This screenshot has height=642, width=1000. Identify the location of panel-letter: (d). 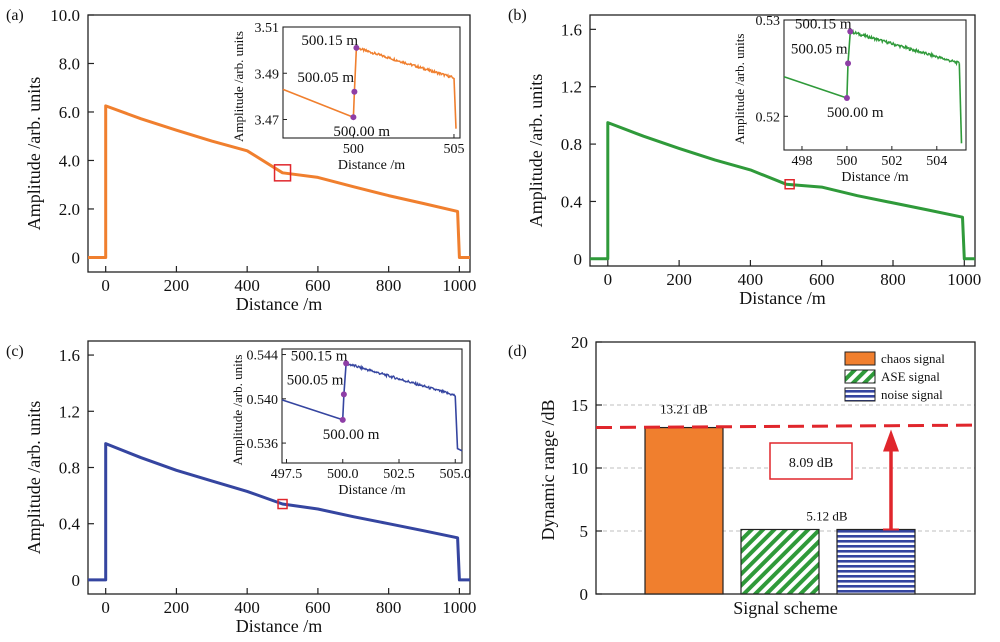
(517, 351).